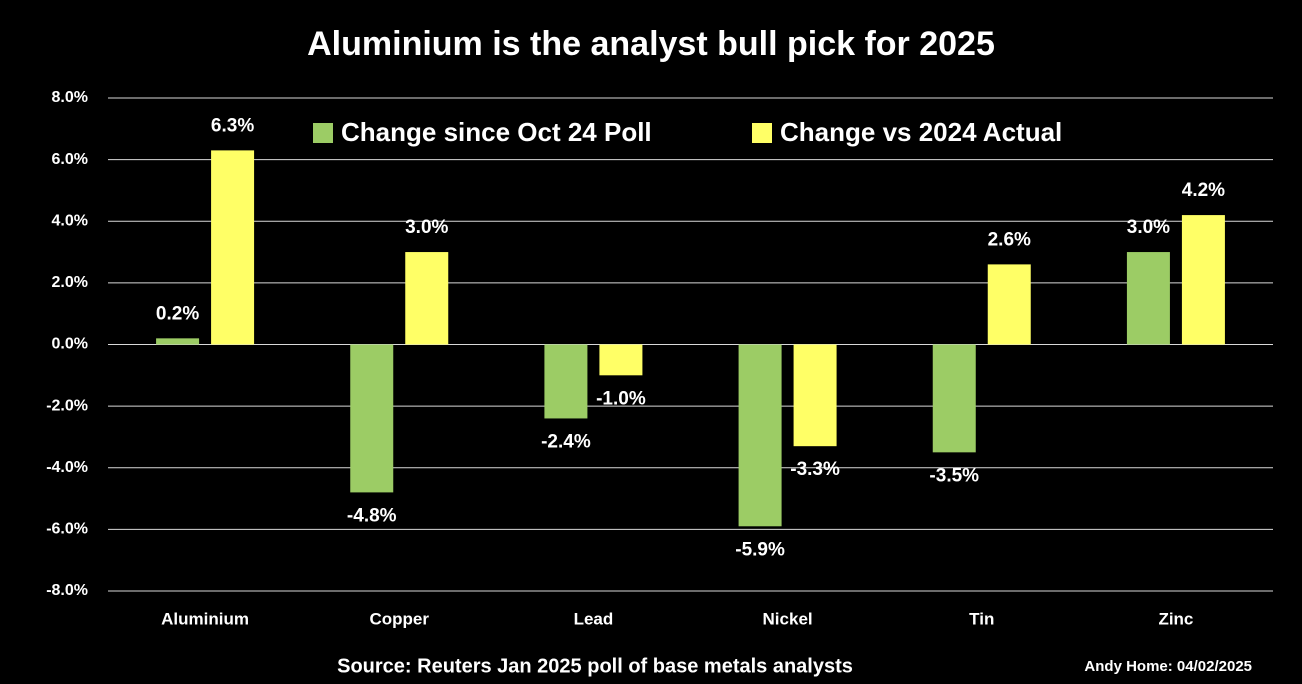  Describe the element at coordinates (1009, 239) in the screenshot. I see `data-label: 2.6%` at that location.